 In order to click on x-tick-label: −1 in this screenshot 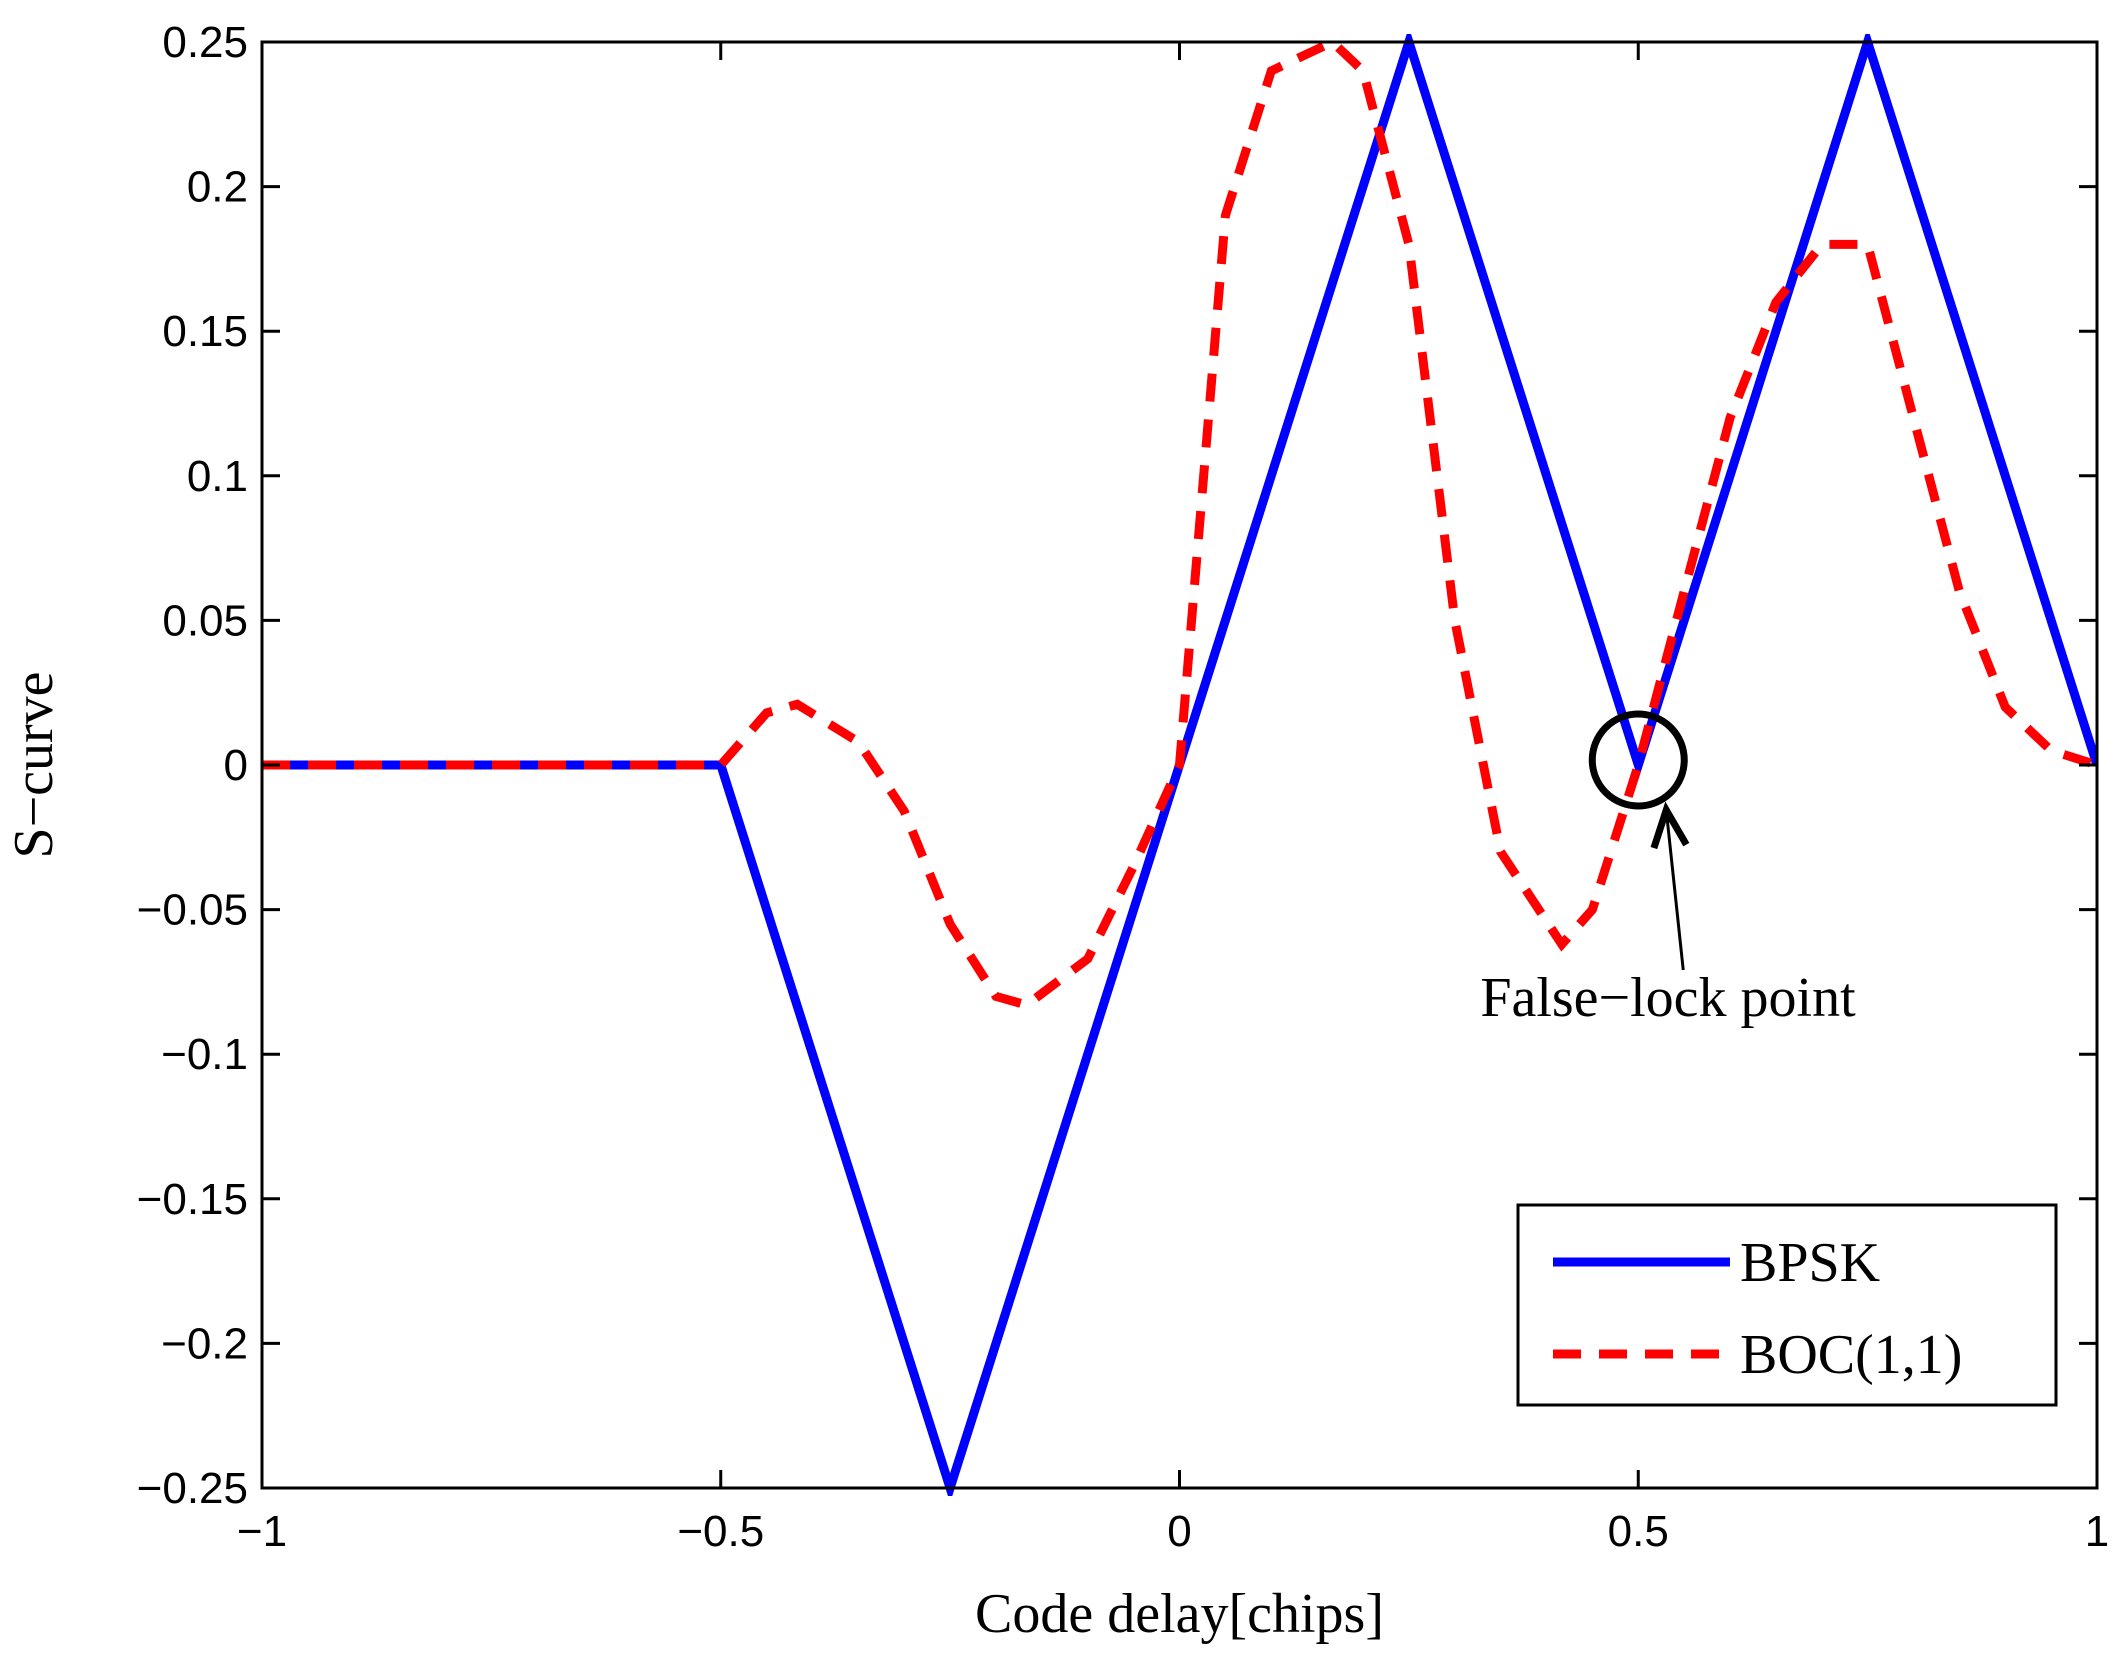, I will do `click(262, 1531)`.